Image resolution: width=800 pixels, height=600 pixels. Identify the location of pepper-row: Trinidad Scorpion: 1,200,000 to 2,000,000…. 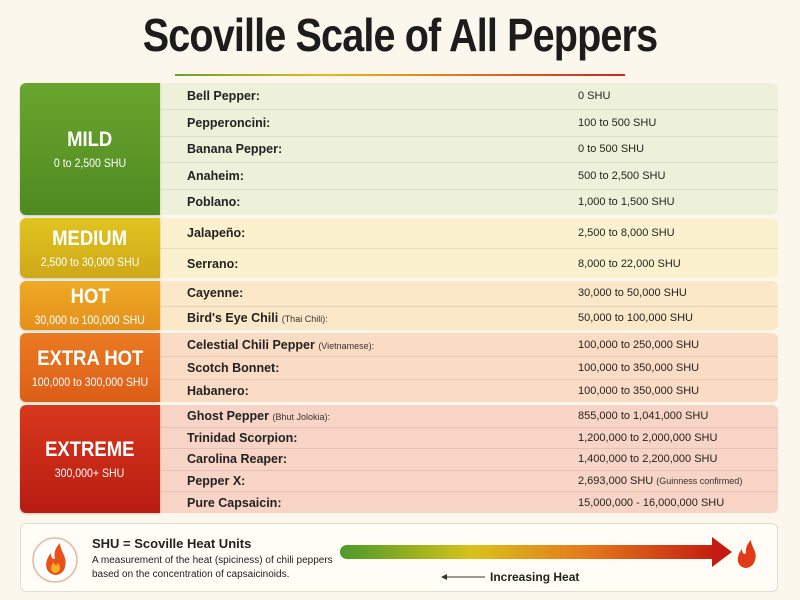
(469, 437).